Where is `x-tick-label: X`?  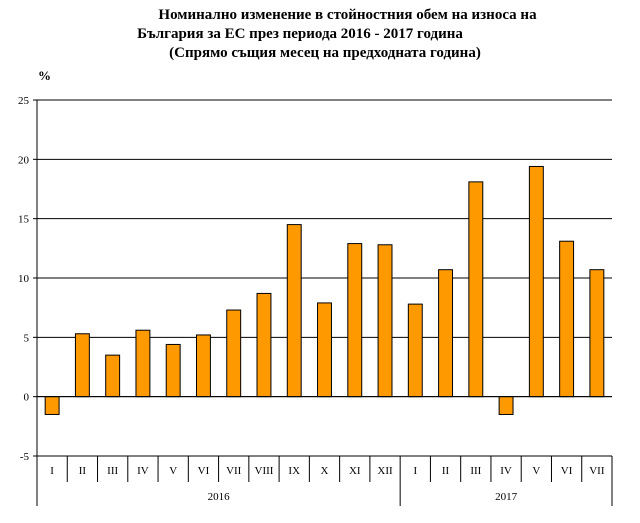
x-tick-label: X is located at coordinates (325, 471).